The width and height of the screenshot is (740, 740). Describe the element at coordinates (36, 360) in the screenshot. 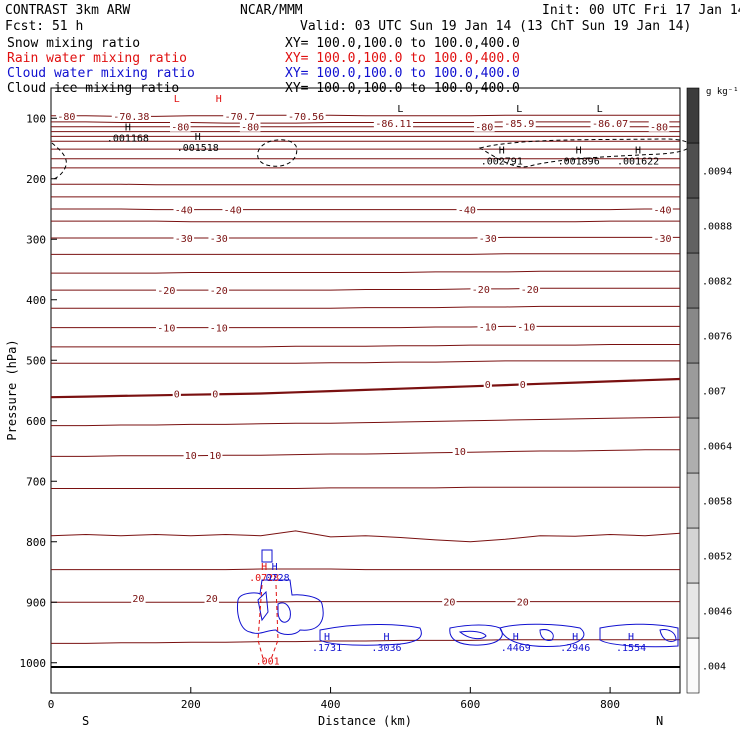

I see `y-tick-label: 500` at that location.